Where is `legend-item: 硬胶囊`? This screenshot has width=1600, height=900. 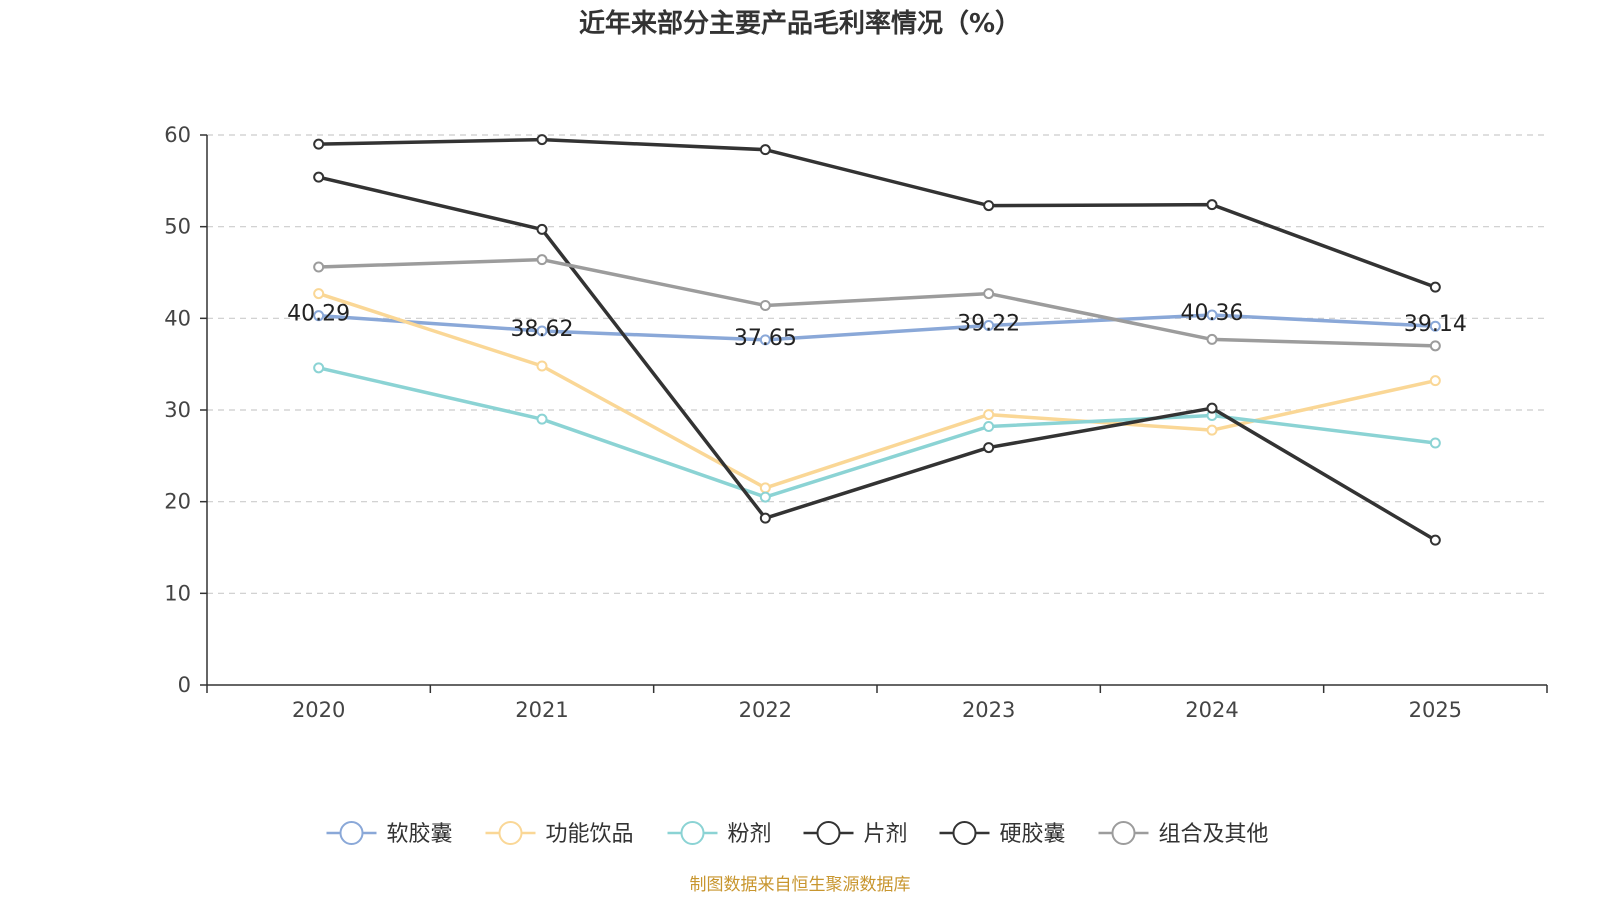 legend-item: 硬胶囊 is located at coordinates (1002, 834).